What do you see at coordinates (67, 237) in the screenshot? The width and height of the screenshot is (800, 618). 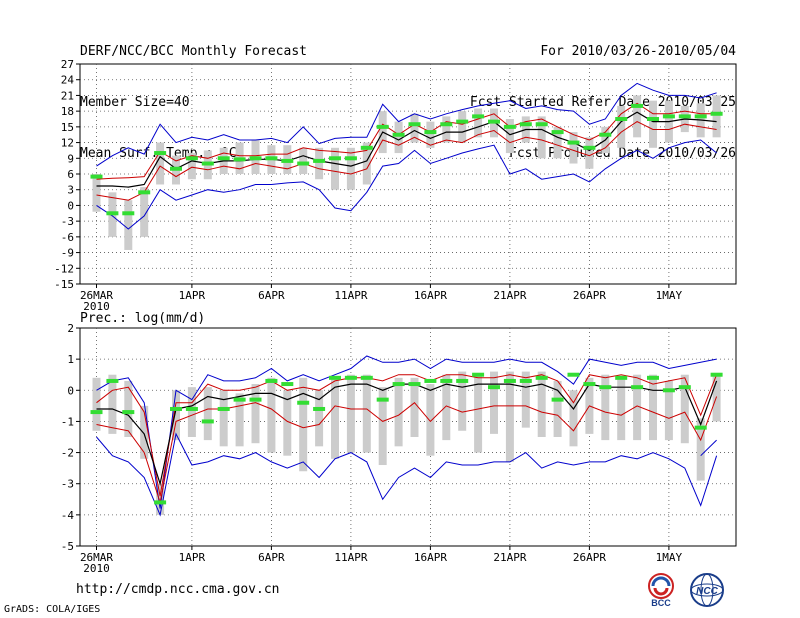 I see `temperature-ytick-label: -6` at bounding box center [67, 237].